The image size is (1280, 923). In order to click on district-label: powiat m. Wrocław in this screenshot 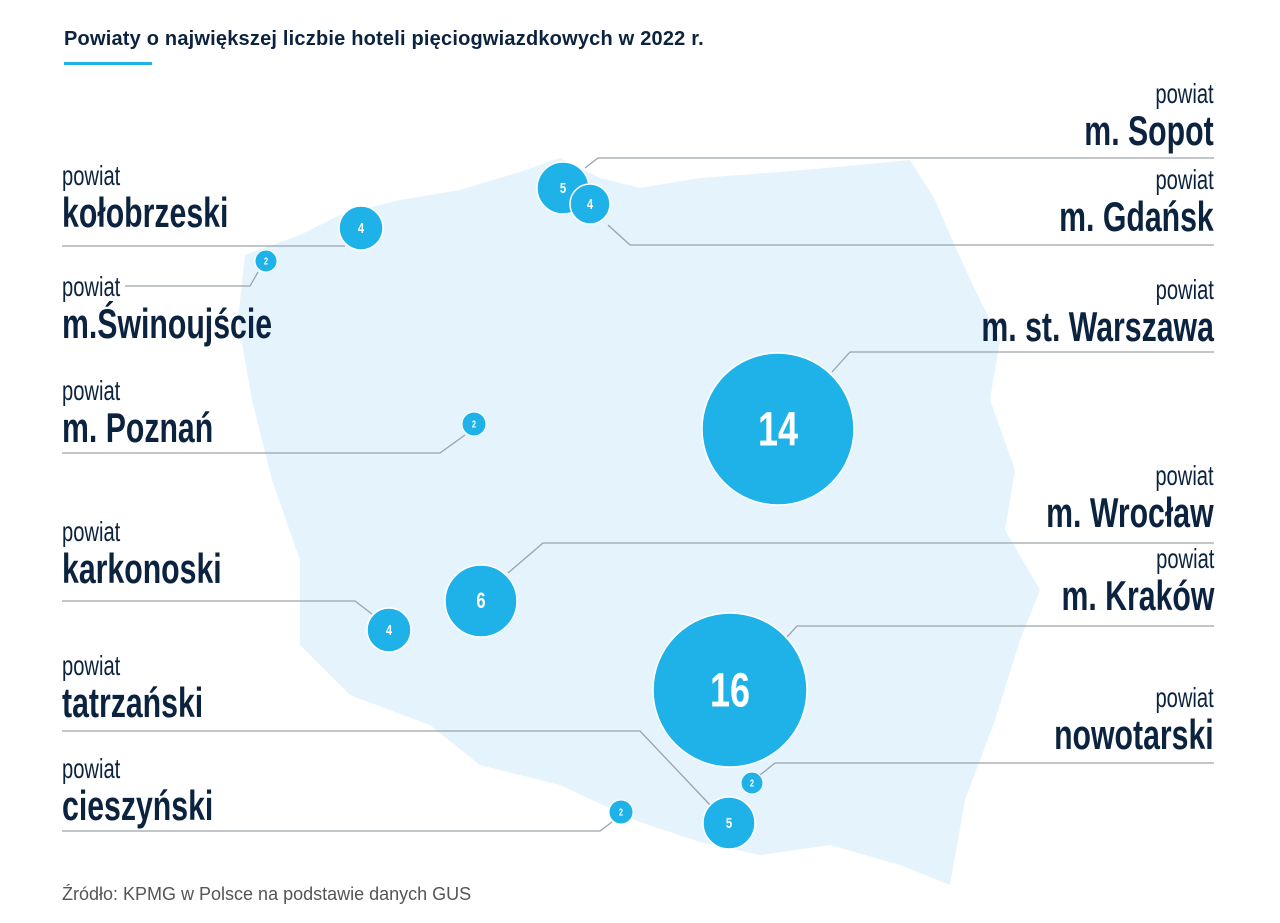, I will do `click(1097, 498)`.